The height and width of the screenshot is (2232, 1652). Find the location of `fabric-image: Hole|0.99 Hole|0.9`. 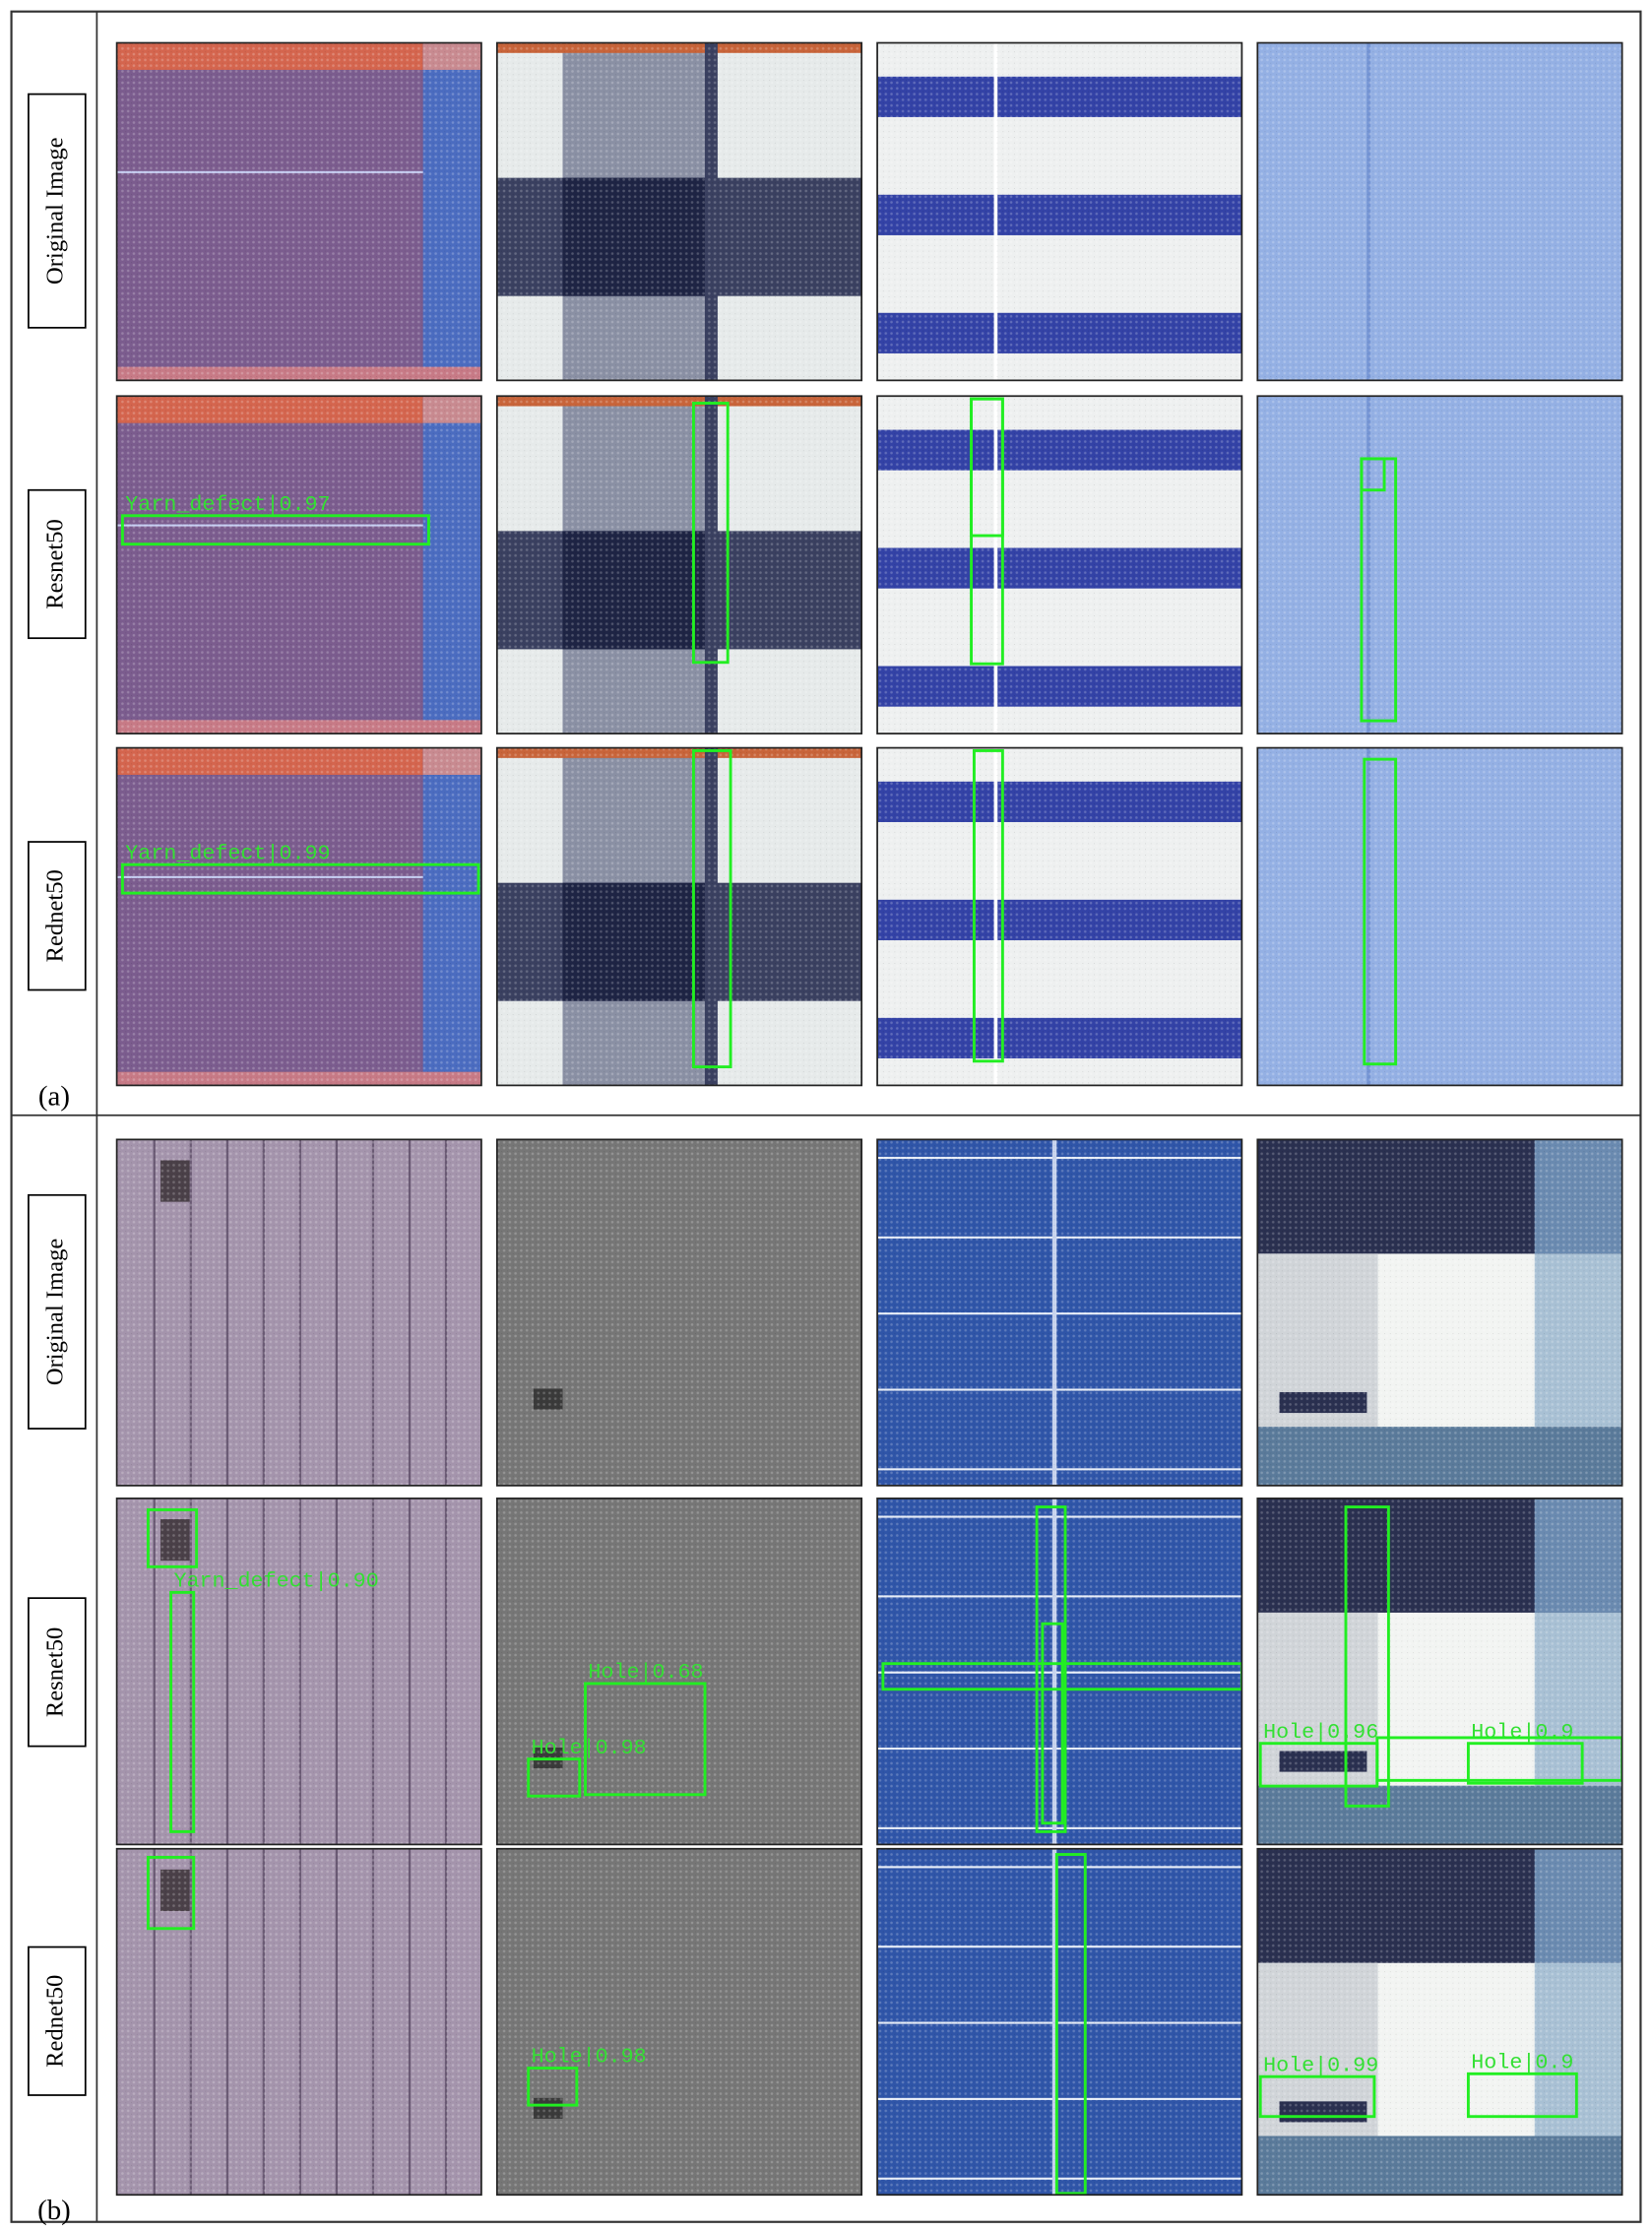

fabric-image: Hole|0.99 Hole|0.9 is located at coordinates (1439, 2022).